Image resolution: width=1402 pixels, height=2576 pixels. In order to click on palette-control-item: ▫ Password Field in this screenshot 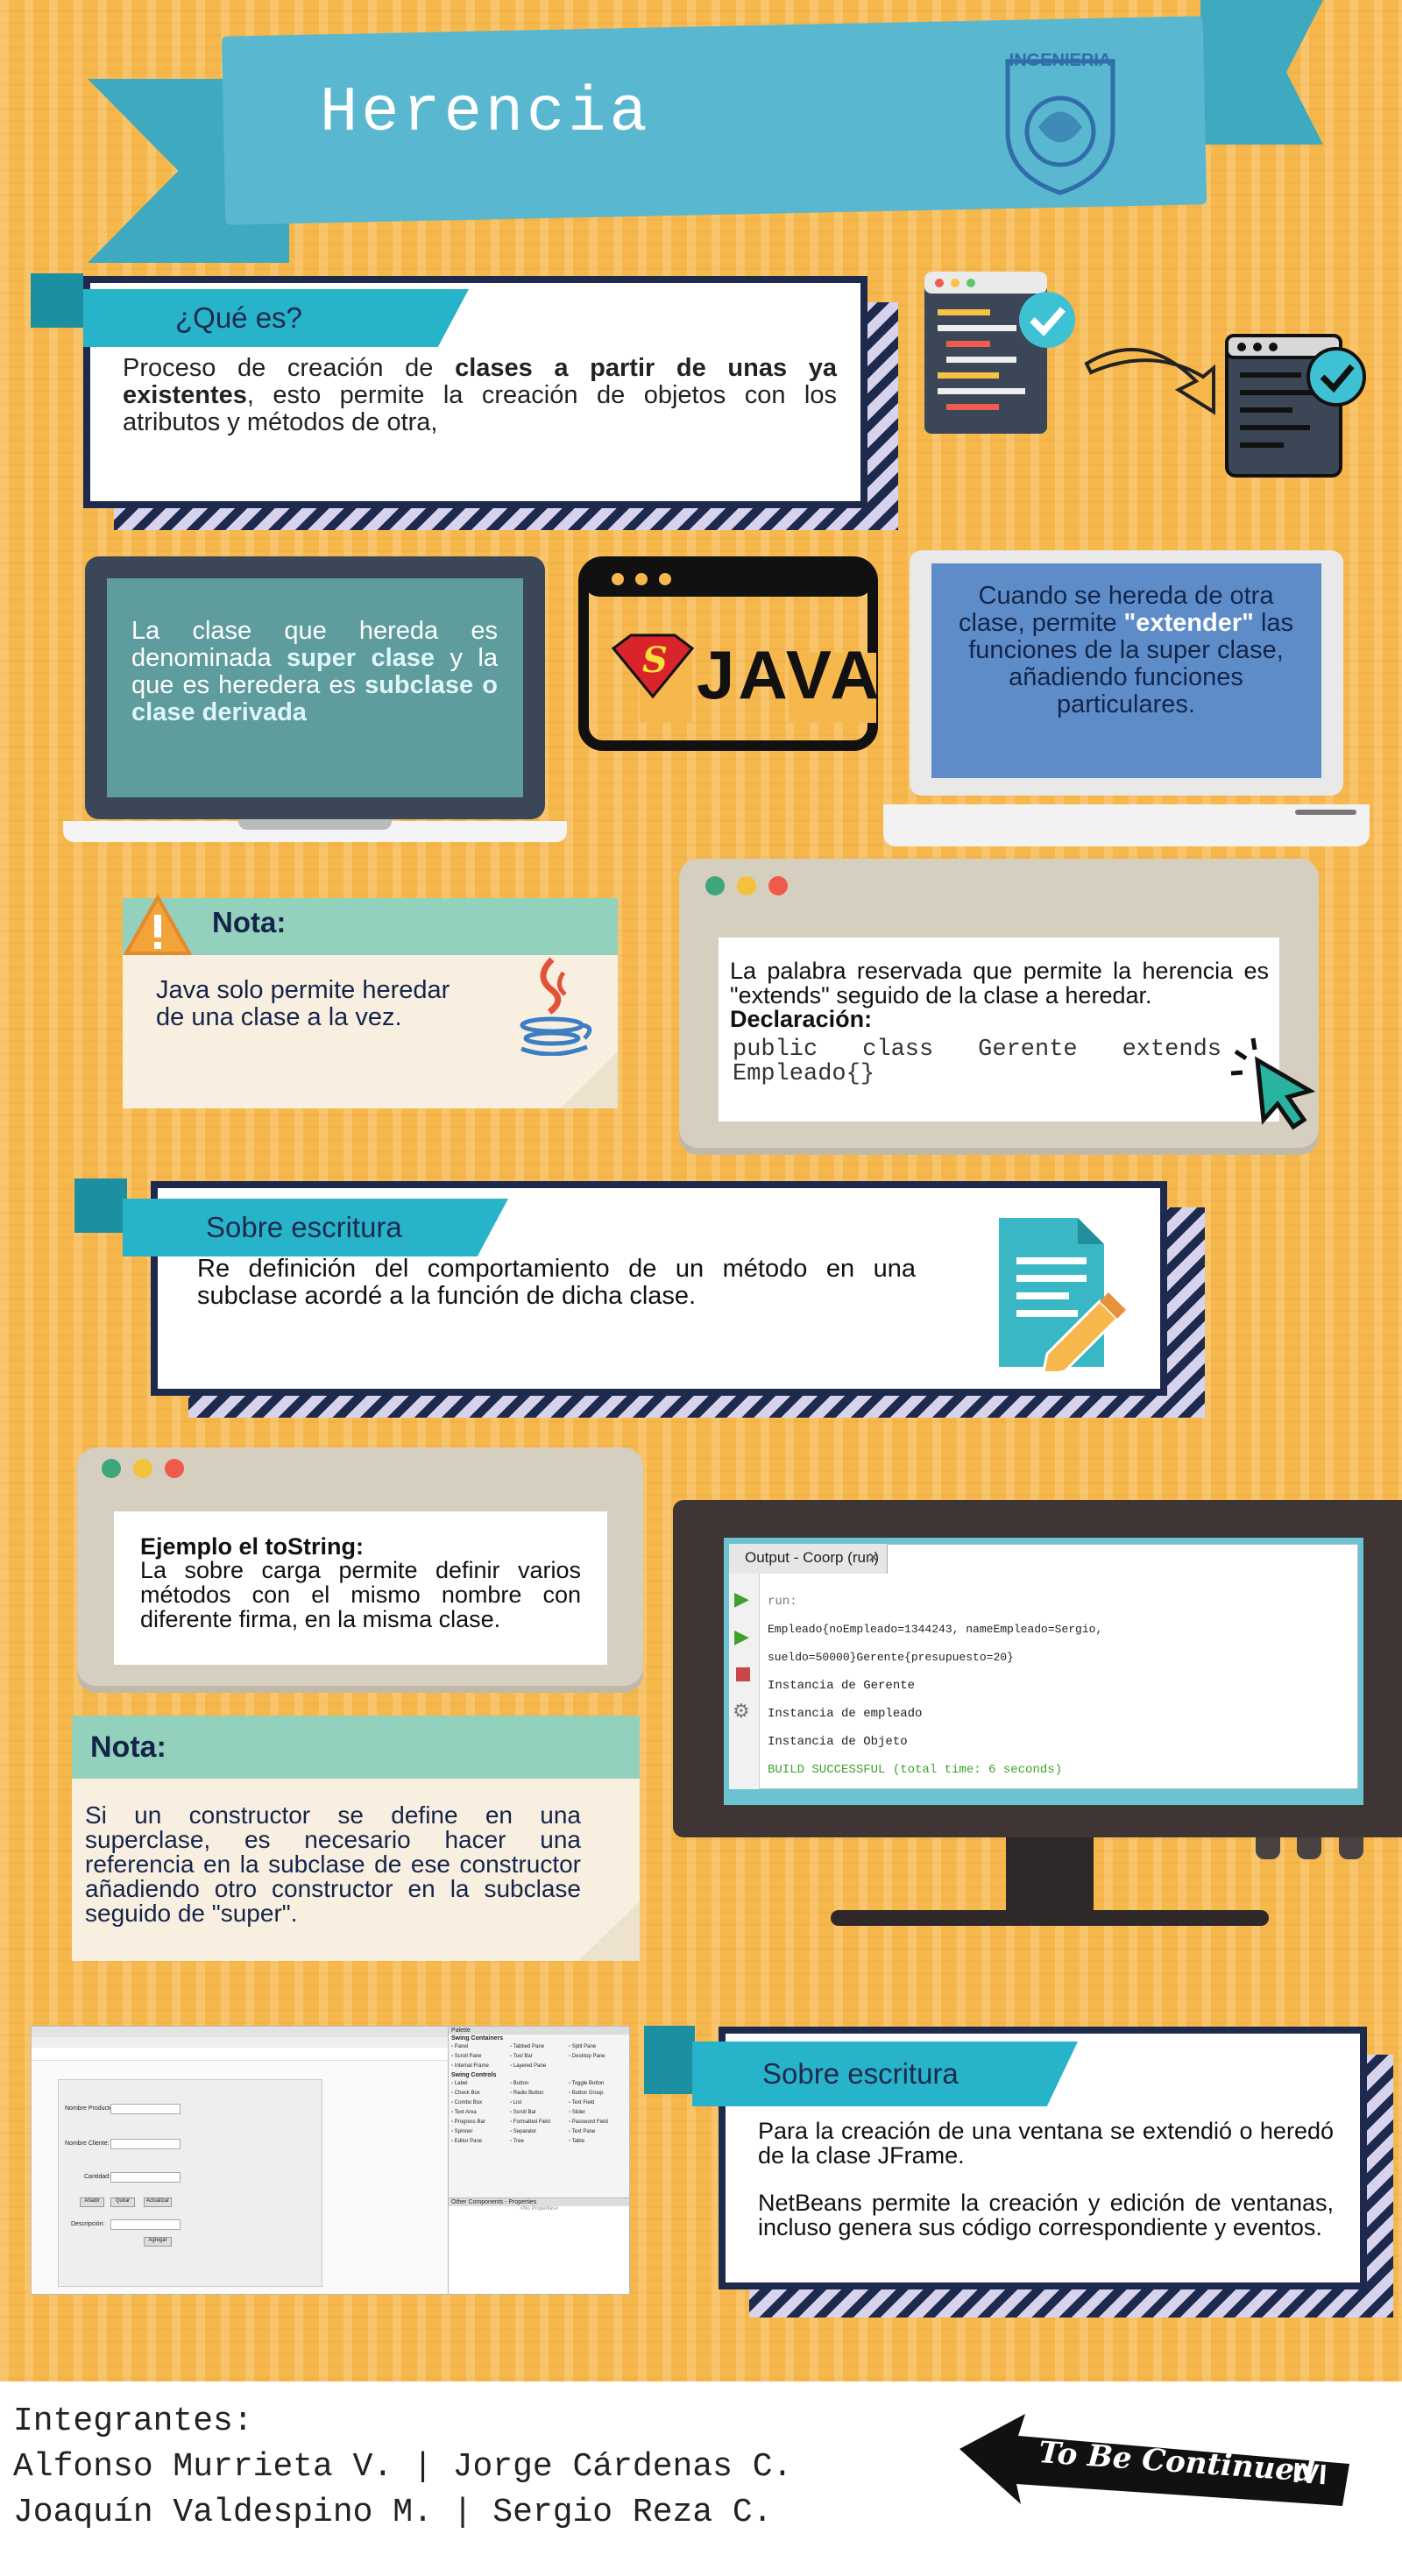, I will do `click(588, 2122)`.